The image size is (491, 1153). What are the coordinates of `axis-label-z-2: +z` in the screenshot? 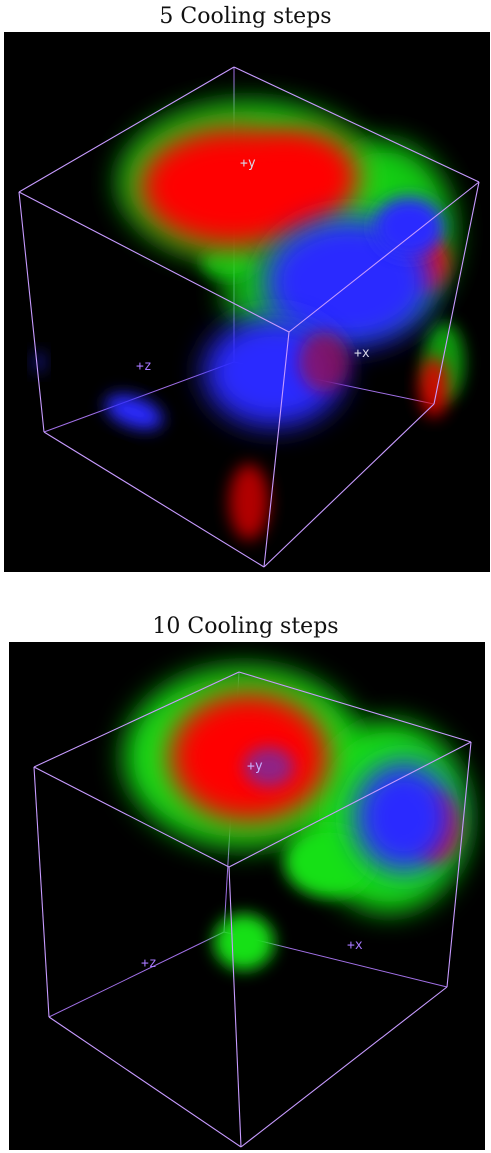 It's located at (149, 963).